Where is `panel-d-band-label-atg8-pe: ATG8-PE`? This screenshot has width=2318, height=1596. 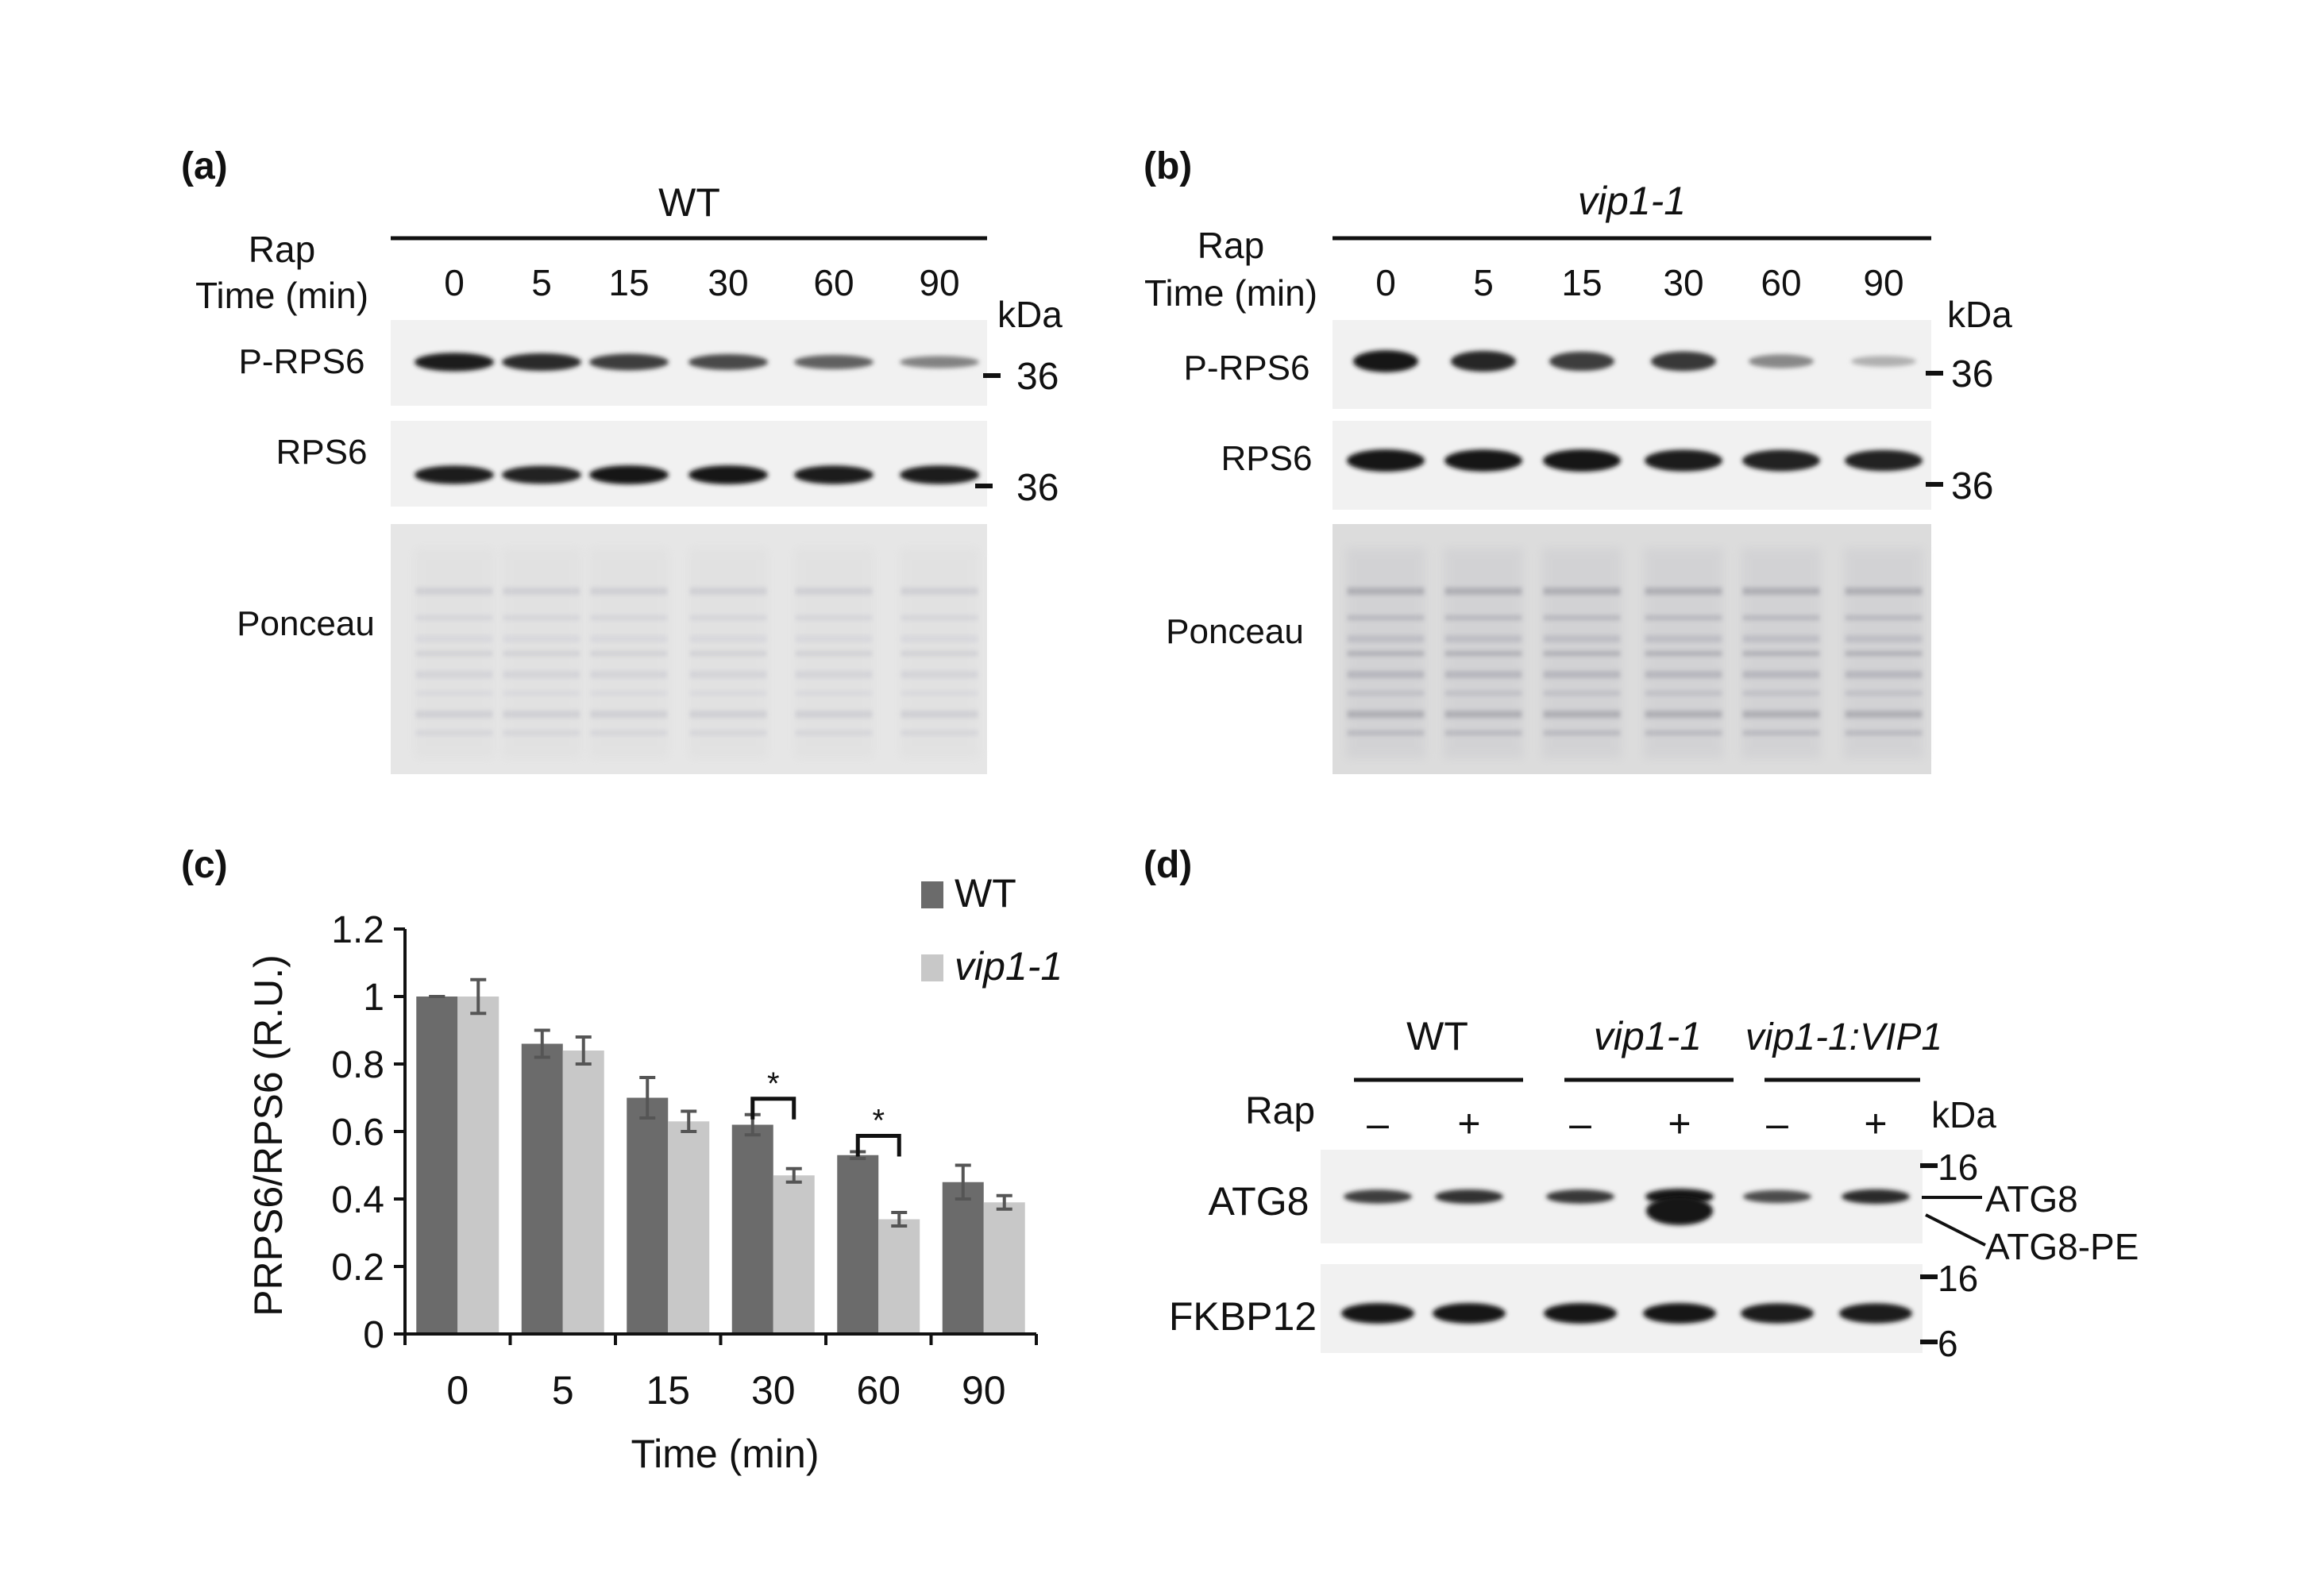
panel-d-band-label-atg8-pe: ATG8-PE is located at coordinates (2062, 1246).